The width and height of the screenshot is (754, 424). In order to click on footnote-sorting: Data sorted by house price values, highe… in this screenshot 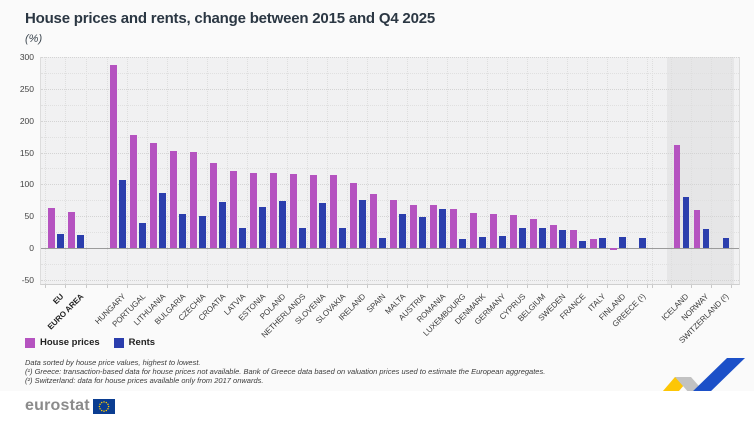, I will do `click(113, 362)`.